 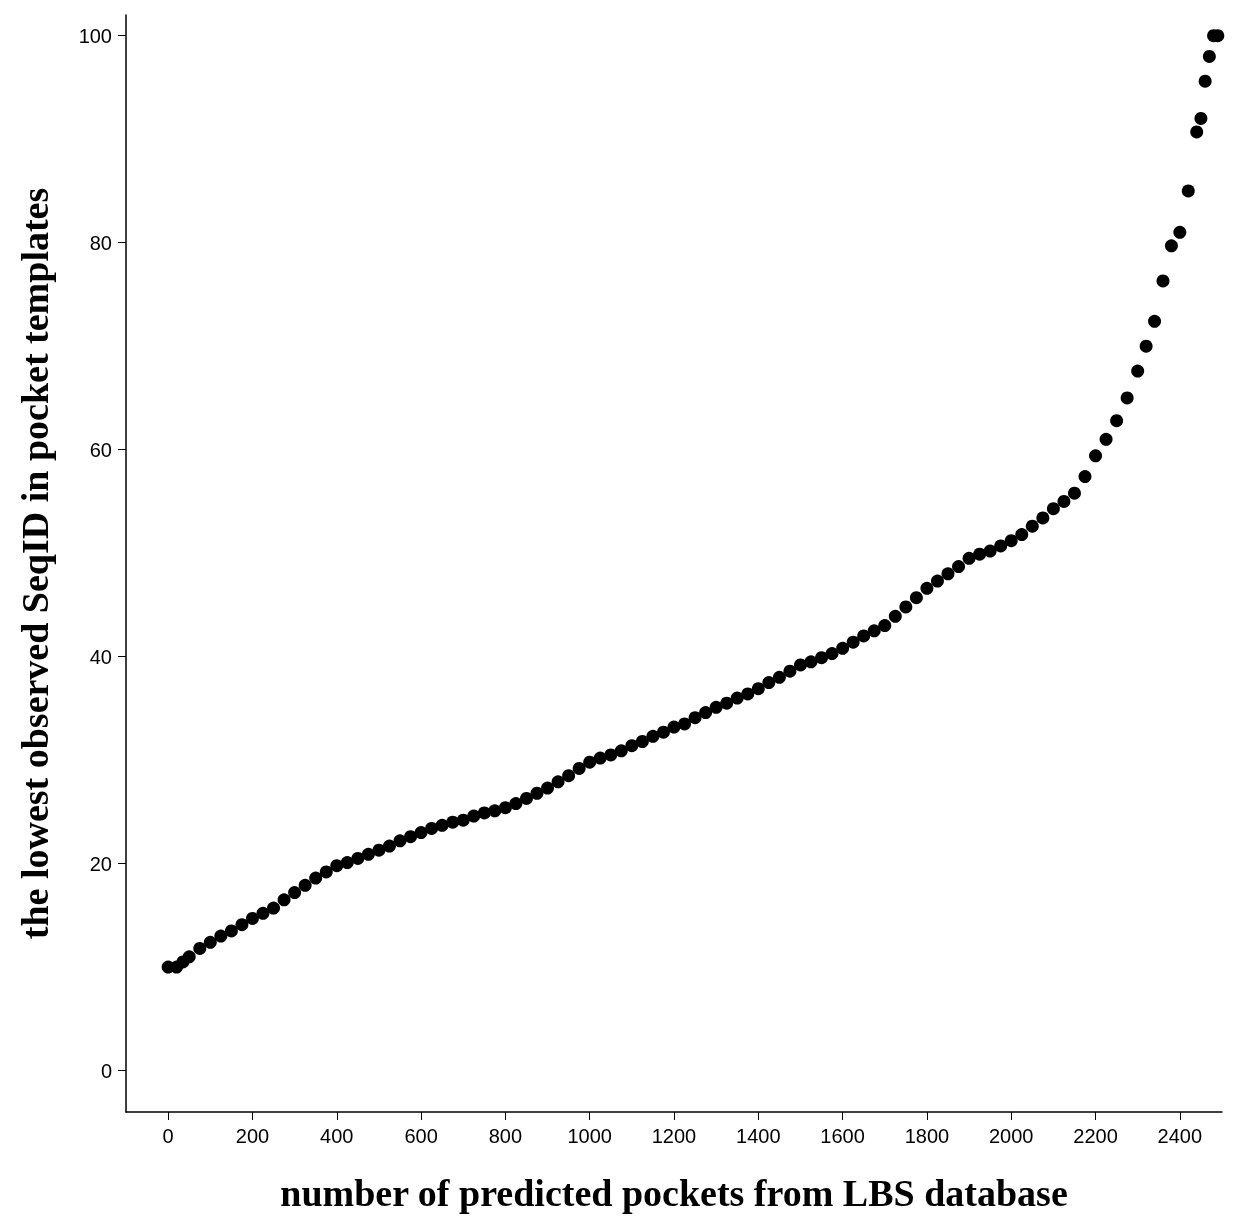 What do you see at coordinates (505, 1136) in the screenshot?
I see `x-tick-label: 800` at bounding box center [505, 1136].